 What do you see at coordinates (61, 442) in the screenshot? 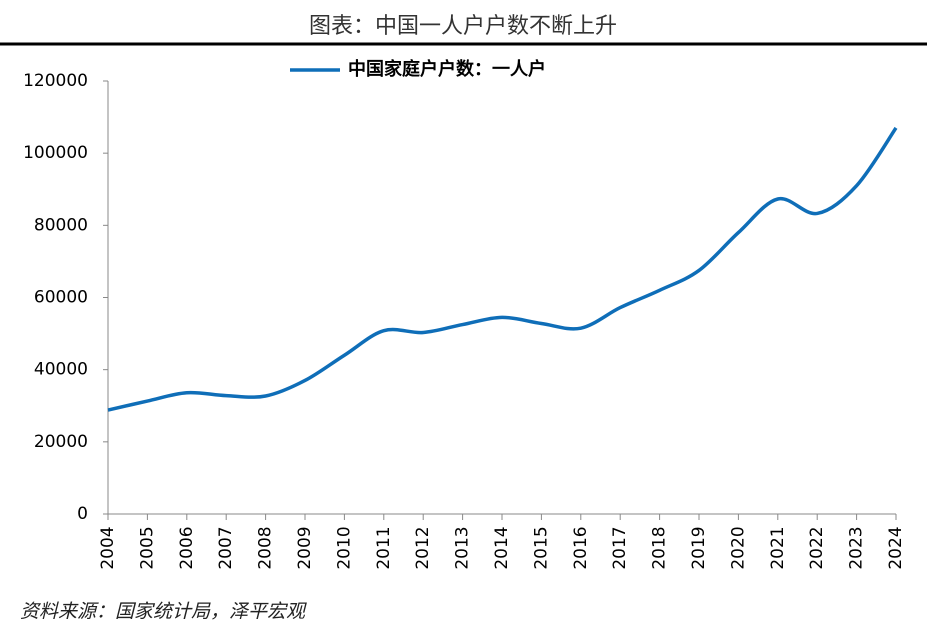
I see `y-tick-label: 20000` at bounding box center [61, 442].